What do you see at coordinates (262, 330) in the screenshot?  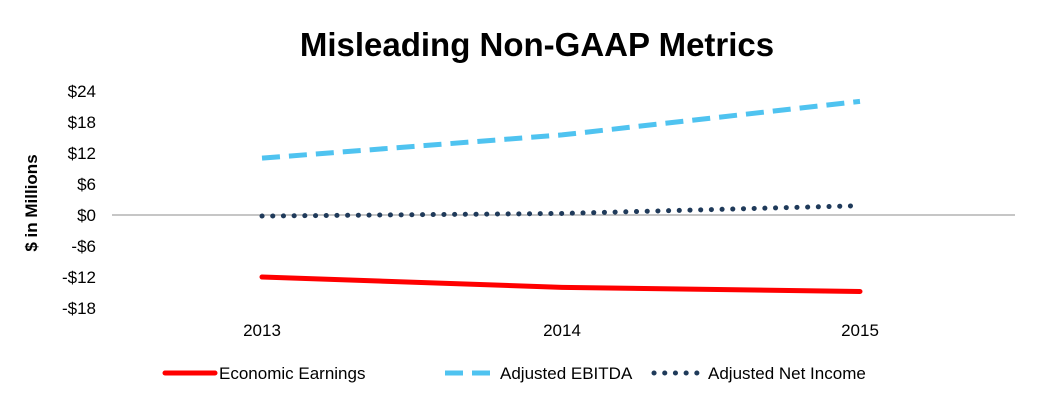 I see `x-tick-label: 2013` at bounding box center [262, 330].